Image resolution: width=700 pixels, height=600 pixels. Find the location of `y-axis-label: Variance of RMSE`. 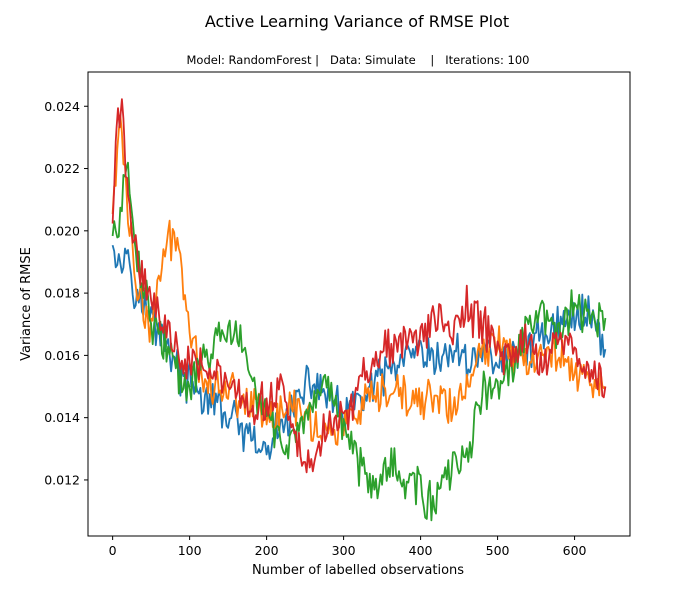

y-axis-label: Variance of RMSE is located at coordinates (26, 304).